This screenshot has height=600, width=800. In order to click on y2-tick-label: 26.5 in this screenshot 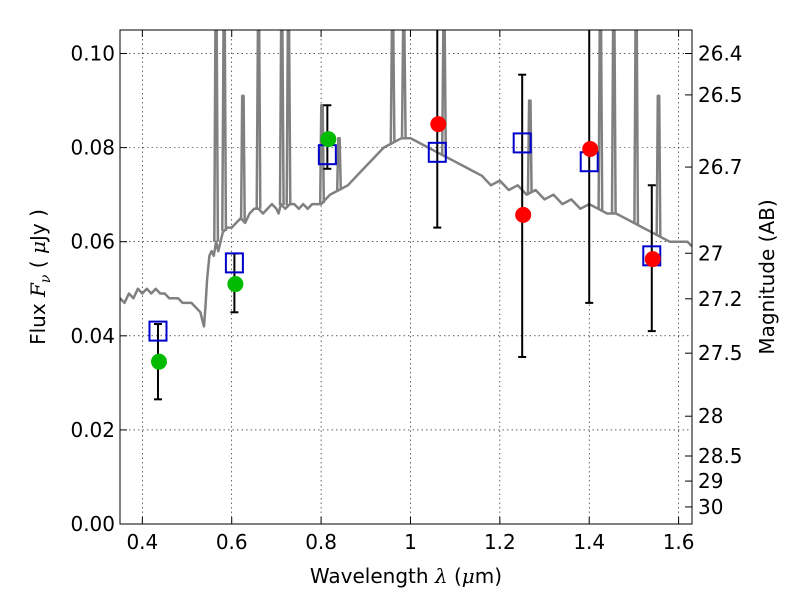, I will do `click(720, 95)`.